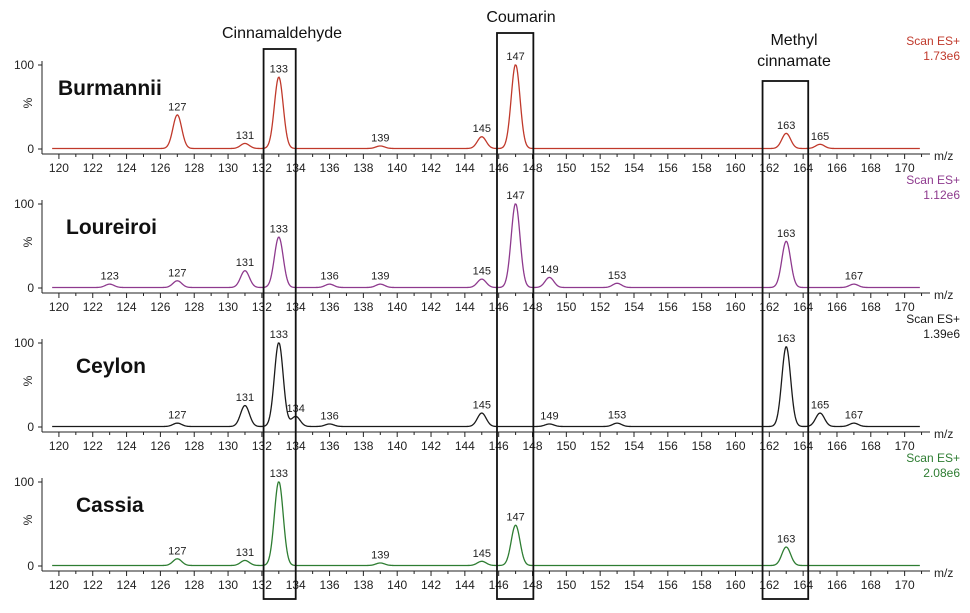 The height and width of the screenshot is (613, 970). Describe the element at coordinates (110, 505) in the screenshot. I see `sample-name: Cassia` at that location.